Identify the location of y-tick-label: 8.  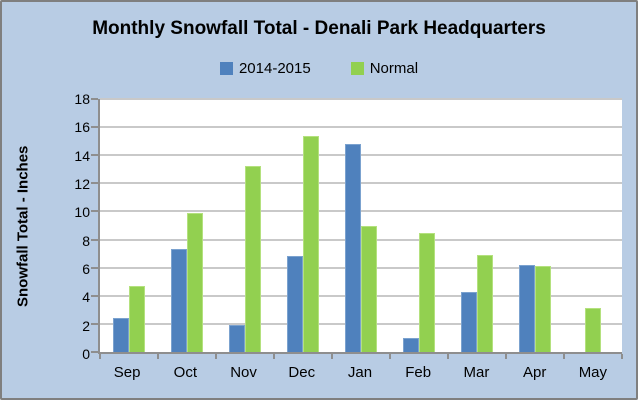
(86, 240).